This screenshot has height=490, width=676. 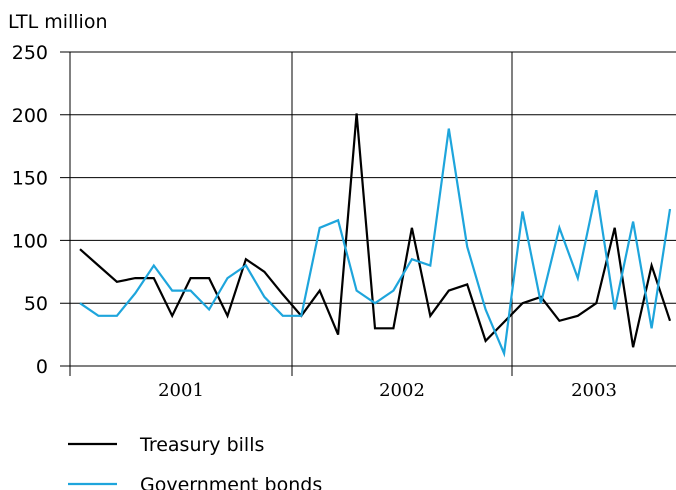 I want to click on y-tick-label-100: 100, so click(x=30, y=241).